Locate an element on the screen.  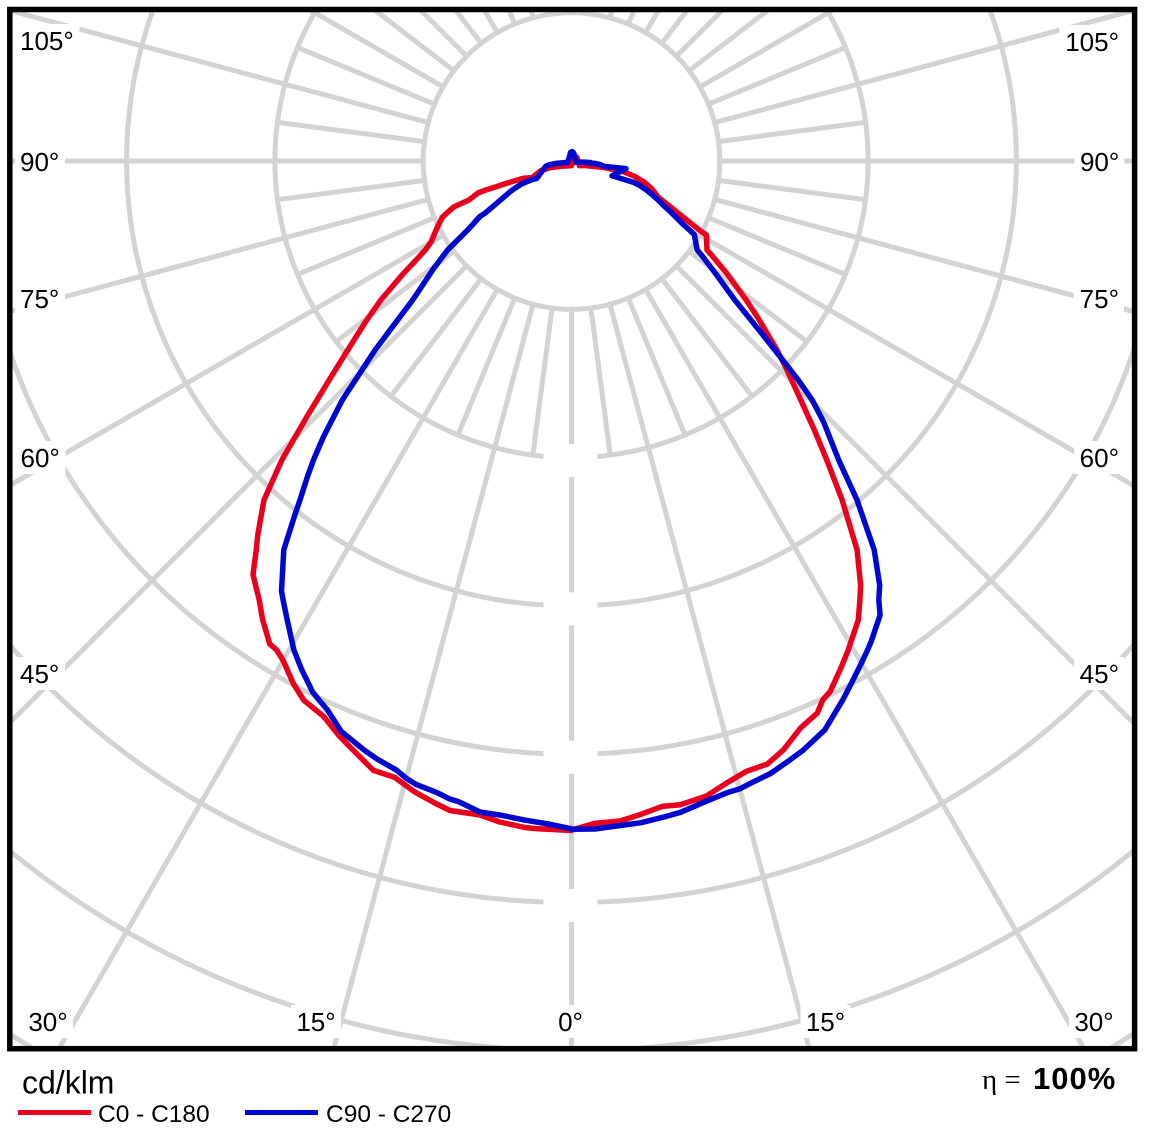
svg-text: cd/klm is located at coordinates (68, 1083).